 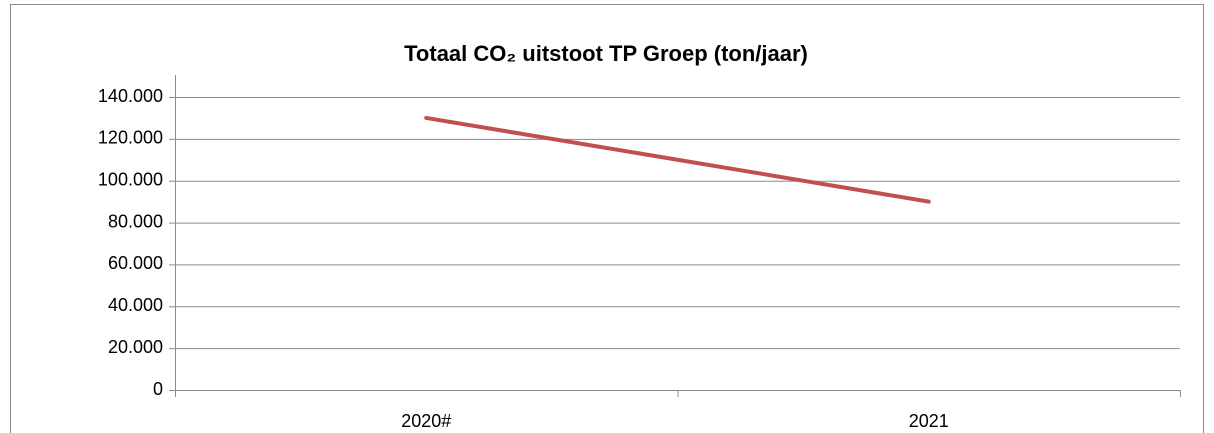 I want to click on y-tick-label: 120.000, so click(x=130, y=138).